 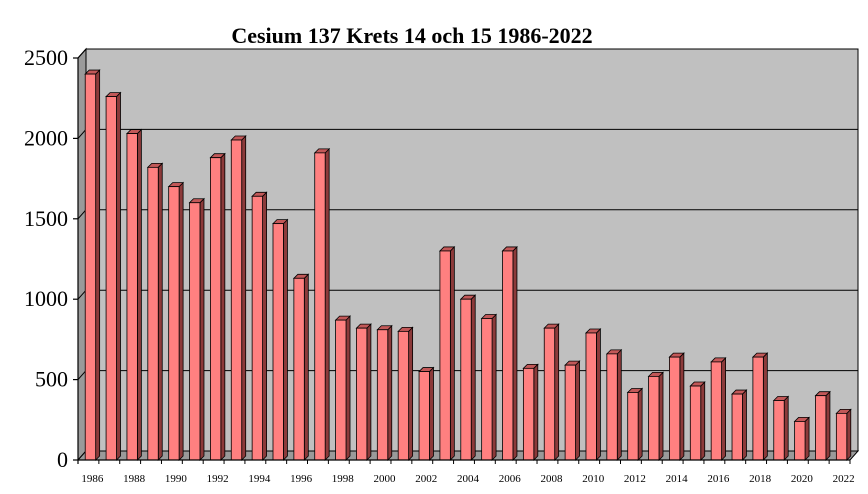 I want to click on bar-2020, so click(x=802, y=438).